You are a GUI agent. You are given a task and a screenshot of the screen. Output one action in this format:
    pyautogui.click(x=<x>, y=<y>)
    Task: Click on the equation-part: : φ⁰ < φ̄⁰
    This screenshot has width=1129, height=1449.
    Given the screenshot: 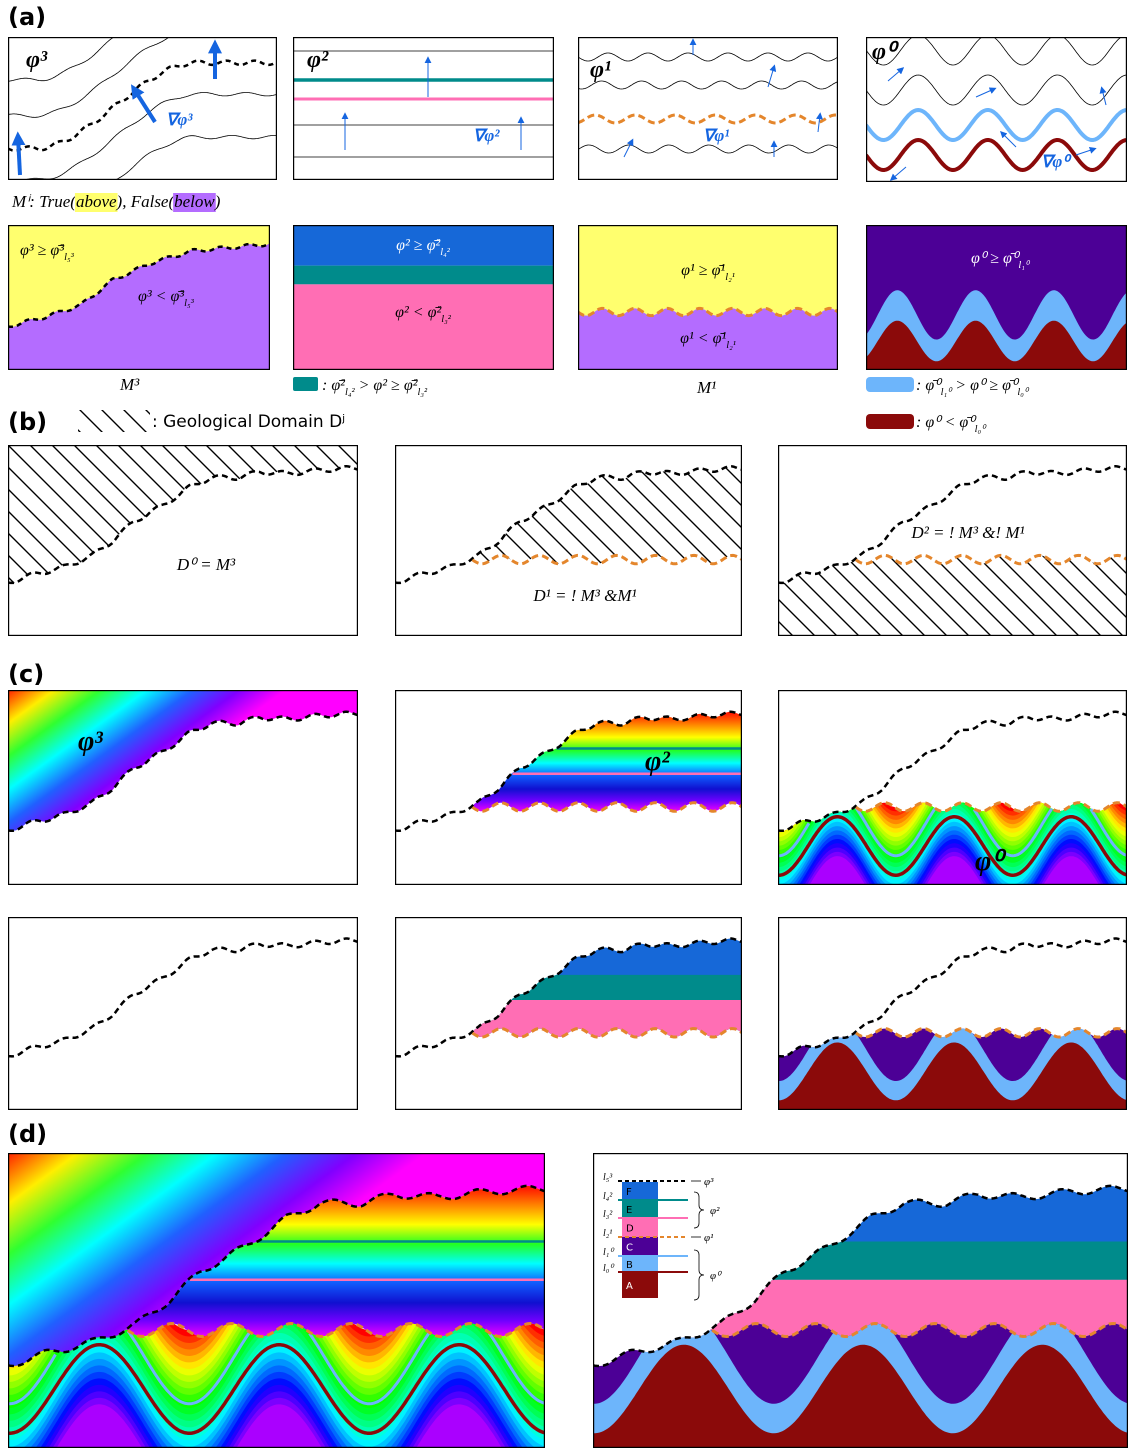 What is the action you would take?
    pyautogui.click(x=946, y=422)
    